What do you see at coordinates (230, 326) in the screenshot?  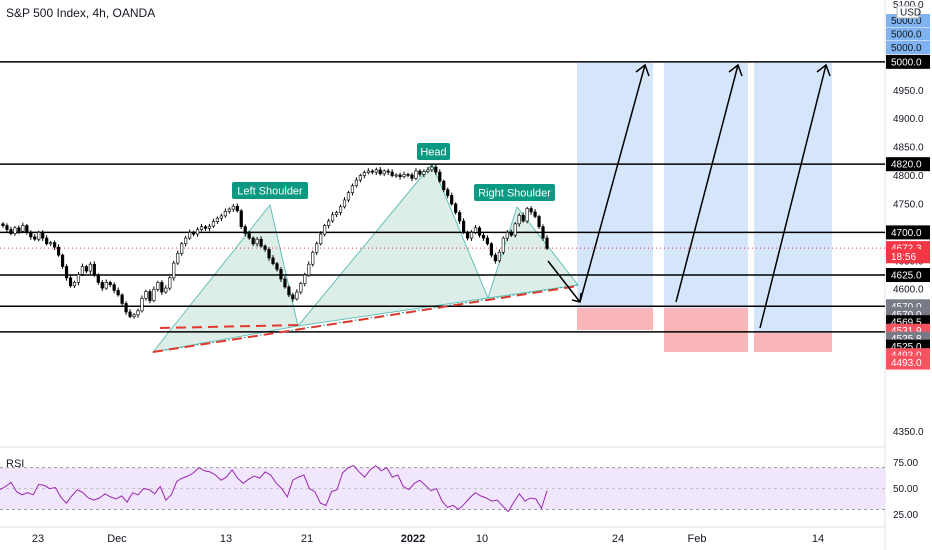 I see `left-support-dashed` at bounding box center [230, 326].